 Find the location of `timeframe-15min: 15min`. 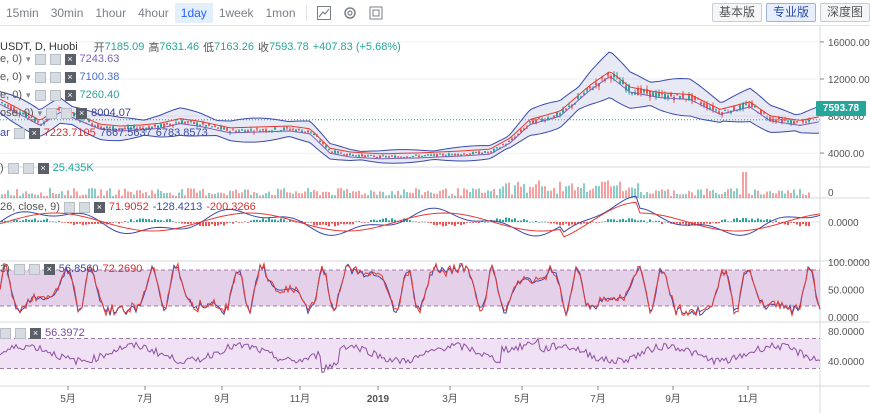

timeframe-15min: 15min is located at coordinates (22, 12).